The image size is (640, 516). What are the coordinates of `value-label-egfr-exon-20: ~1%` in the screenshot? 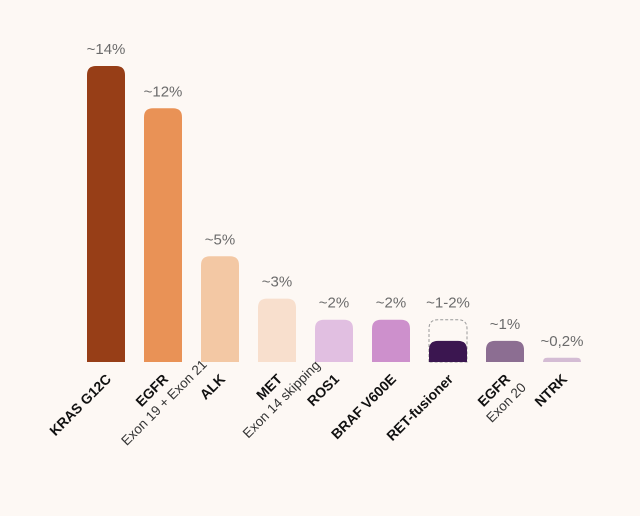 It's located at (505, 324).